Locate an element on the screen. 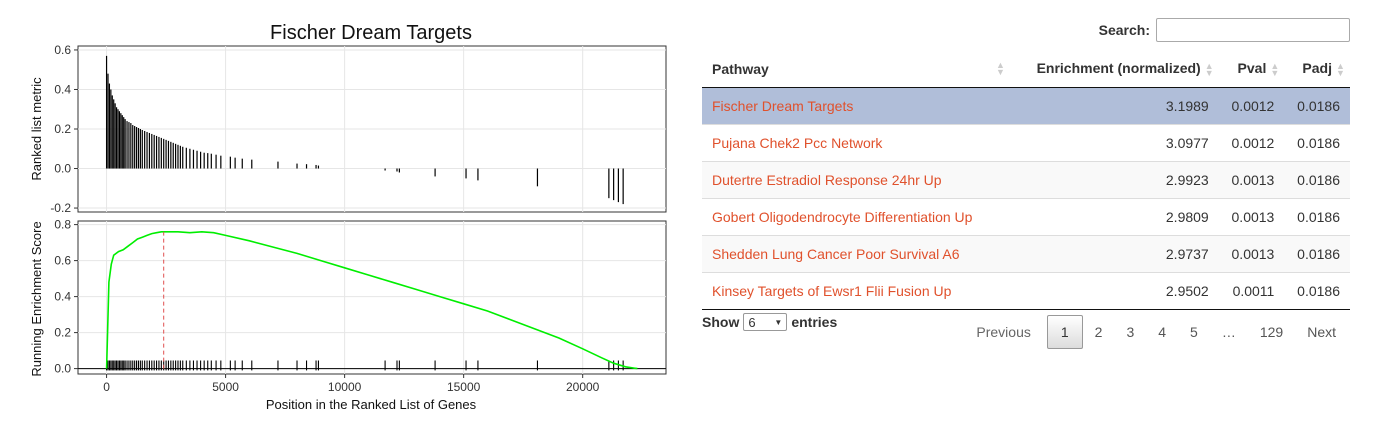 The width and height of the screenshot is (1377, 427). enrichment-value: 2.9809 is located at coordinates (1118, 217).